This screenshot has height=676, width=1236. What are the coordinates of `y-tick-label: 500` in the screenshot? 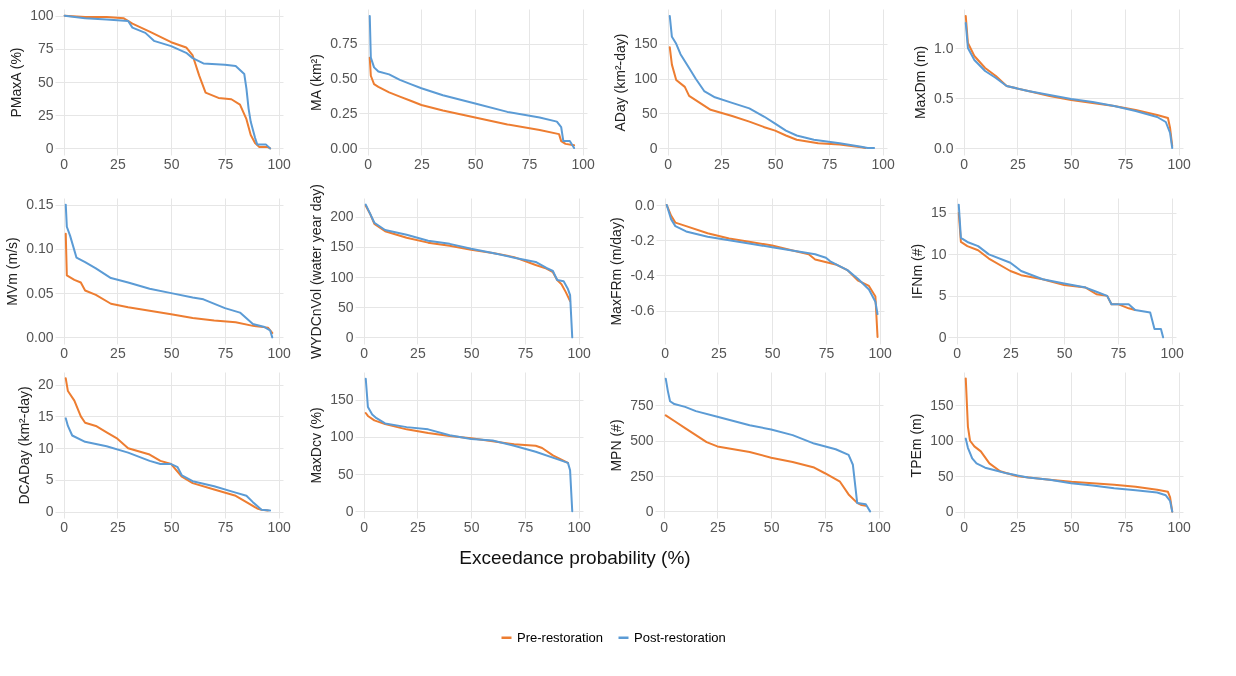 It's located at (642, 440).